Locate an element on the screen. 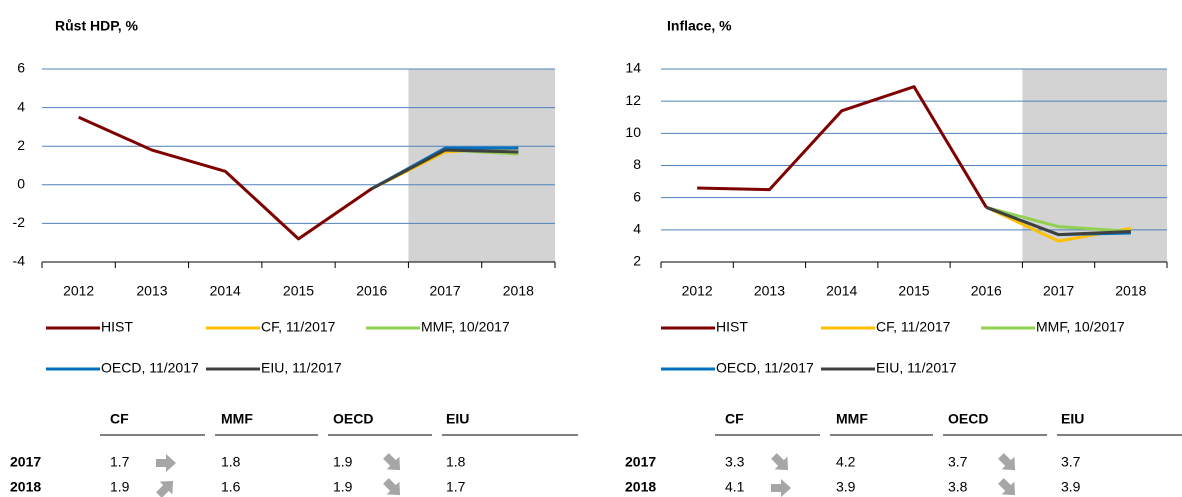 This screenshot has width=1182, height=497. cell-value: 1.6 is located at coordinates (231, 487).